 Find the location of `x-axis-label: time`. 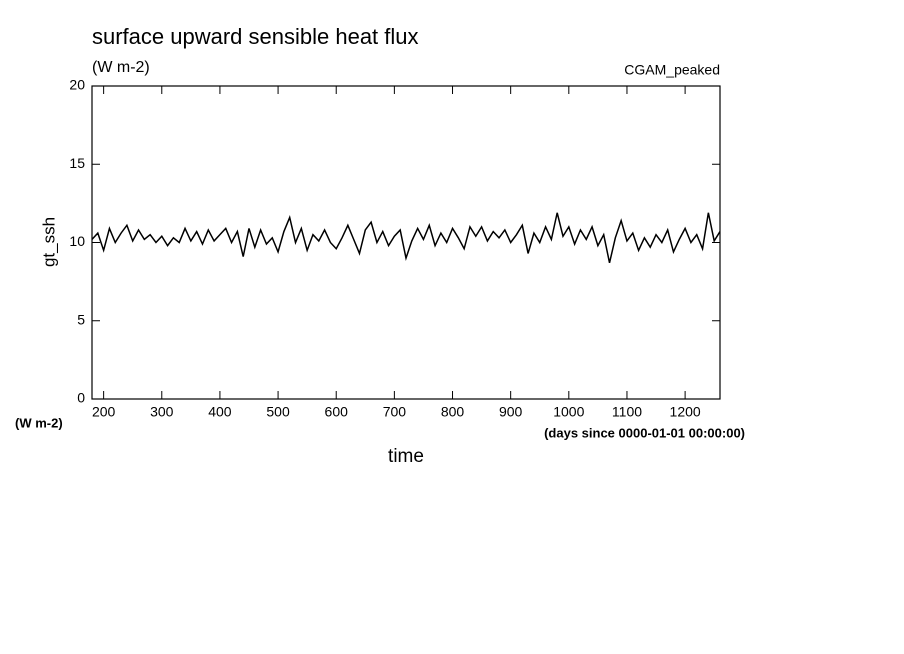

x-axis-label: time is located at coordinates (406, 456).